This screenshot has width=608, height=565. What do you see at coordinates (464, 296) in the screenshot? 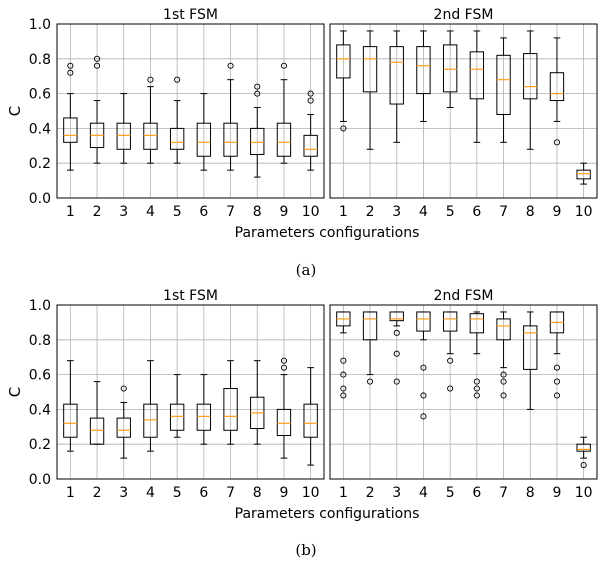
I see `panel-title: 2nd FSM` at bounding box center [464, 296].